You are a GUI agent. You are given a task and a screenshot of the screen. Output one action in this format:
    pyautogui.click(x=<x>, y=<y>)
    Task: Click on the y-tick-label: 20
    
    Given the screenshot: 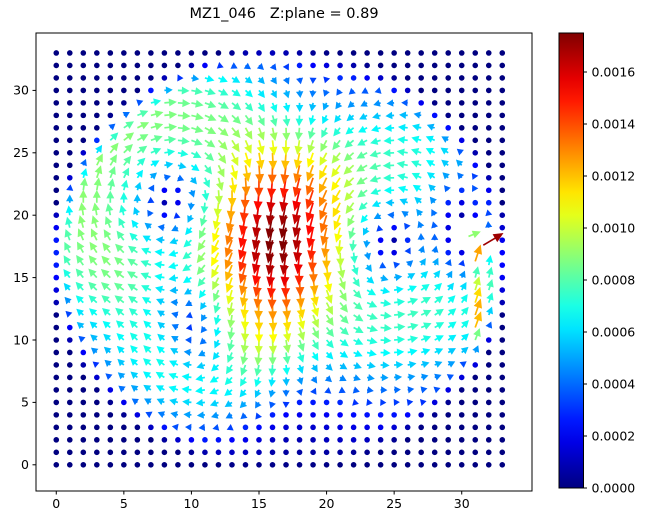 What is the action you would take?
    pyautogui.click(x=21, y=215)
    